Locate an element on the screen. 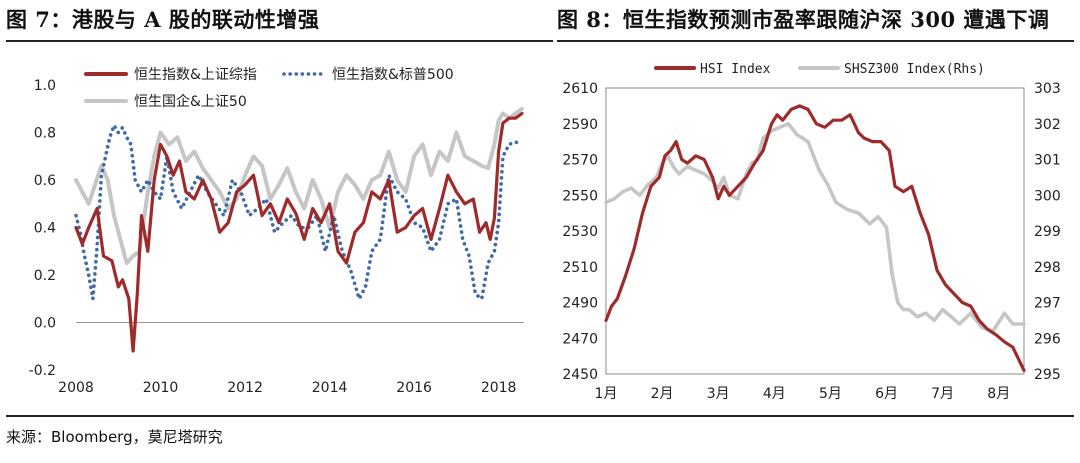 This screenshot has height=463, width=1080. right-x-tick-label: 8月 is located at coordinates (998, 394).